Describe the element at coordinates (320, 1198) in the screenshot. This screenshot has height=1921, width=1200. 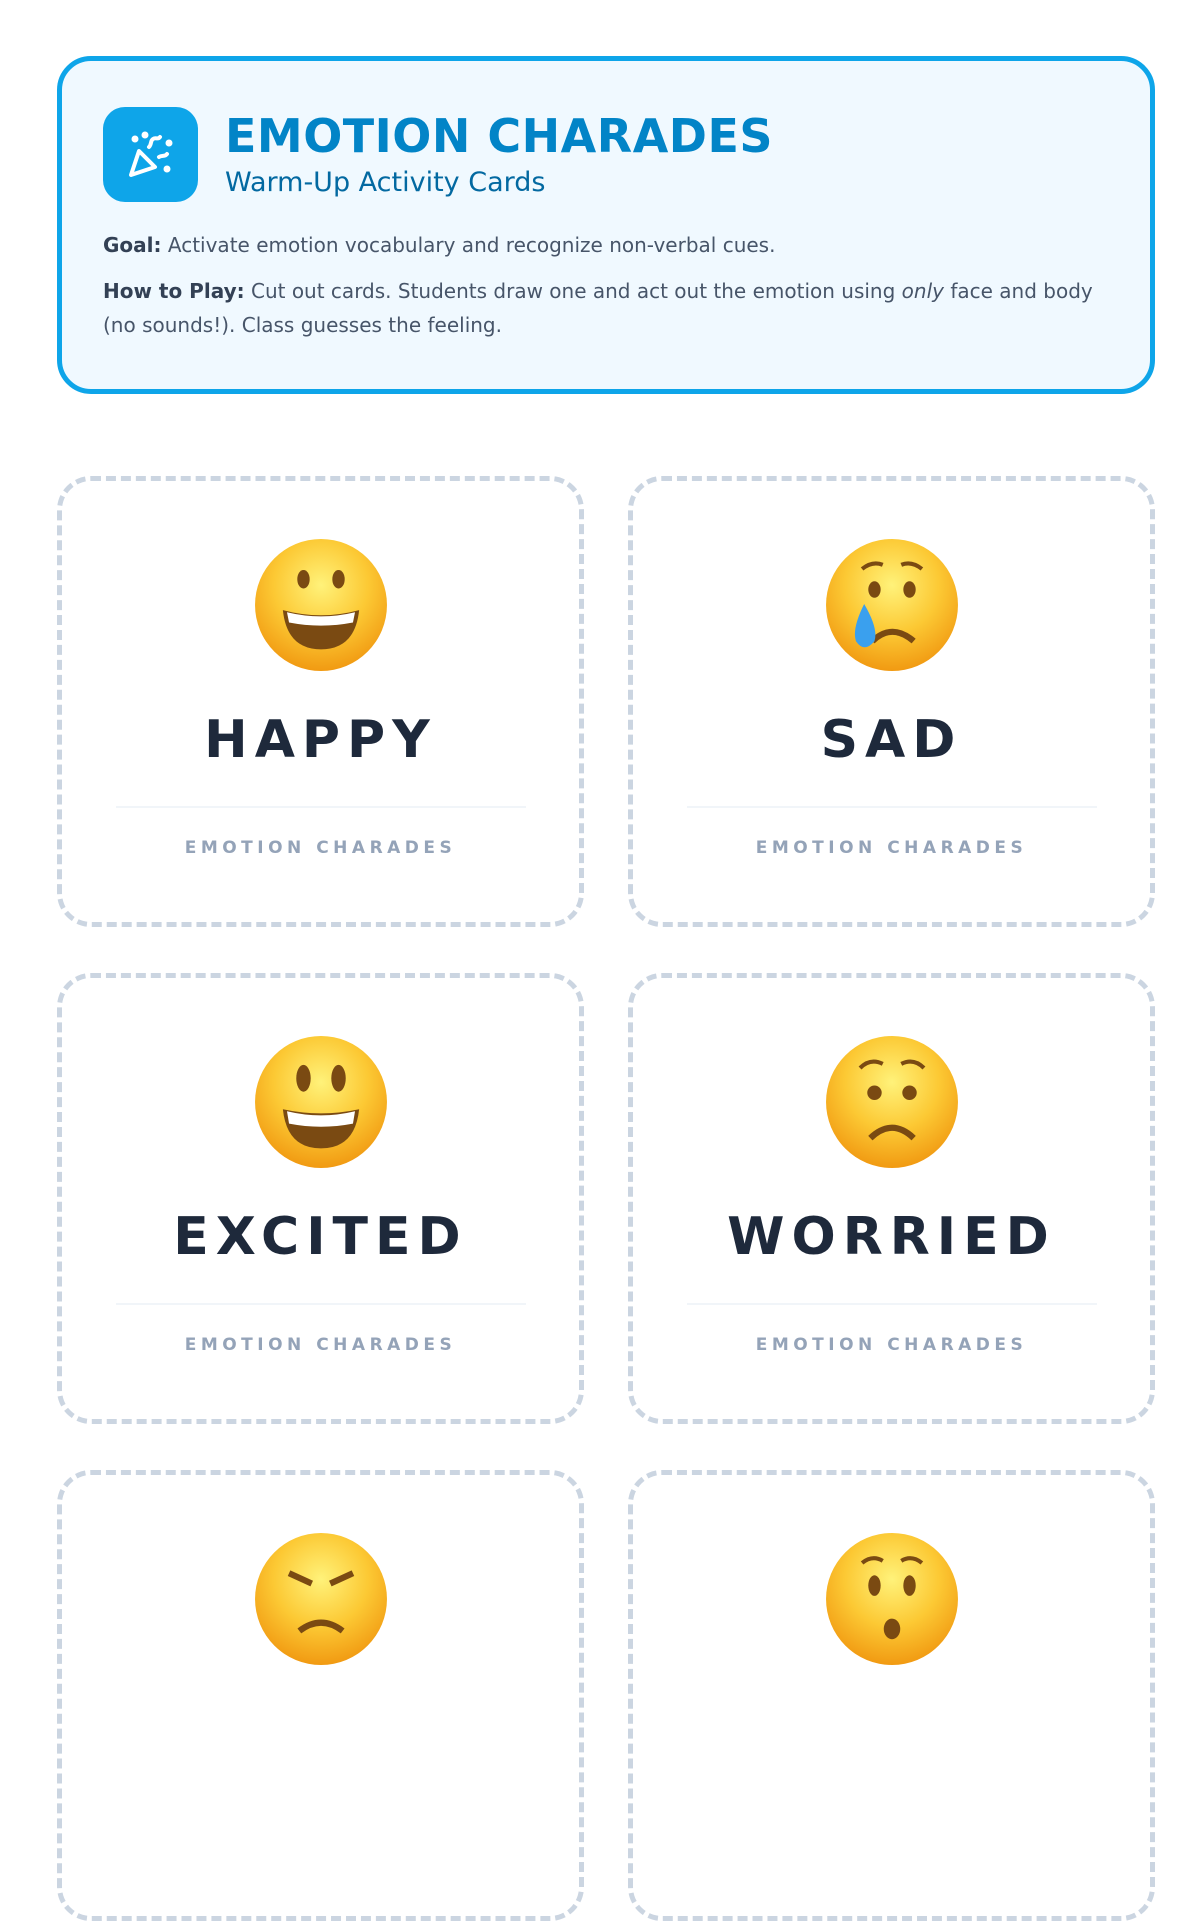
I see `emotion-card: EXCITED EMOTION CHARADES` at that location.